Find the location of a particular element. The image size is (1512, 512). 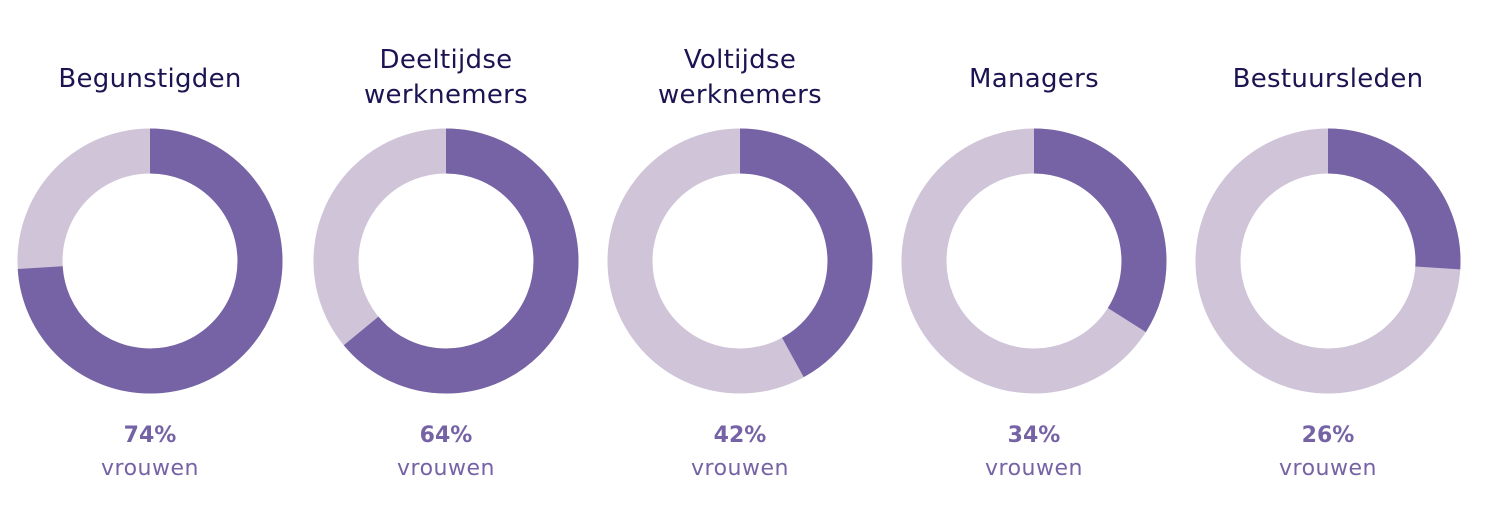

chart-title: Bestuursleden is located at coordinates (1328, 79).